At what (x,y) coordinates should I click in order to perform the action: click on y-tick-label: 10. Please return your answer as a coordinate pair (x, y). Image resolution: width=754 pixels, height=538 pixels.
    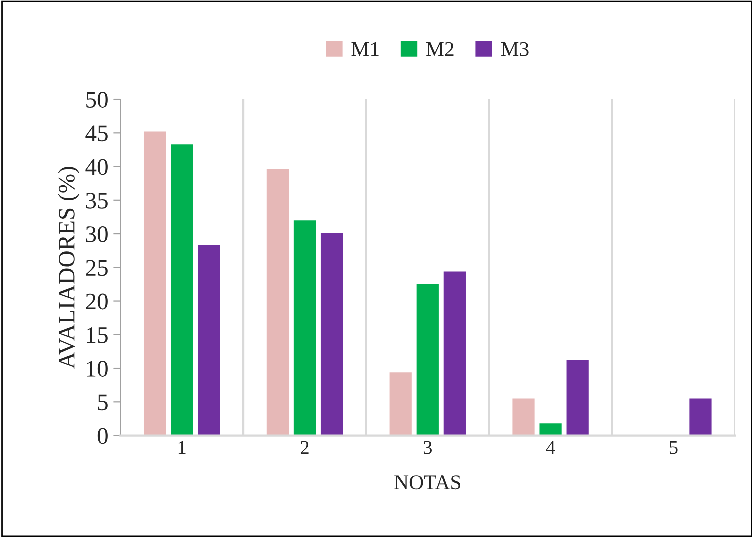
    Looking at the image, I should click on (97, 369).